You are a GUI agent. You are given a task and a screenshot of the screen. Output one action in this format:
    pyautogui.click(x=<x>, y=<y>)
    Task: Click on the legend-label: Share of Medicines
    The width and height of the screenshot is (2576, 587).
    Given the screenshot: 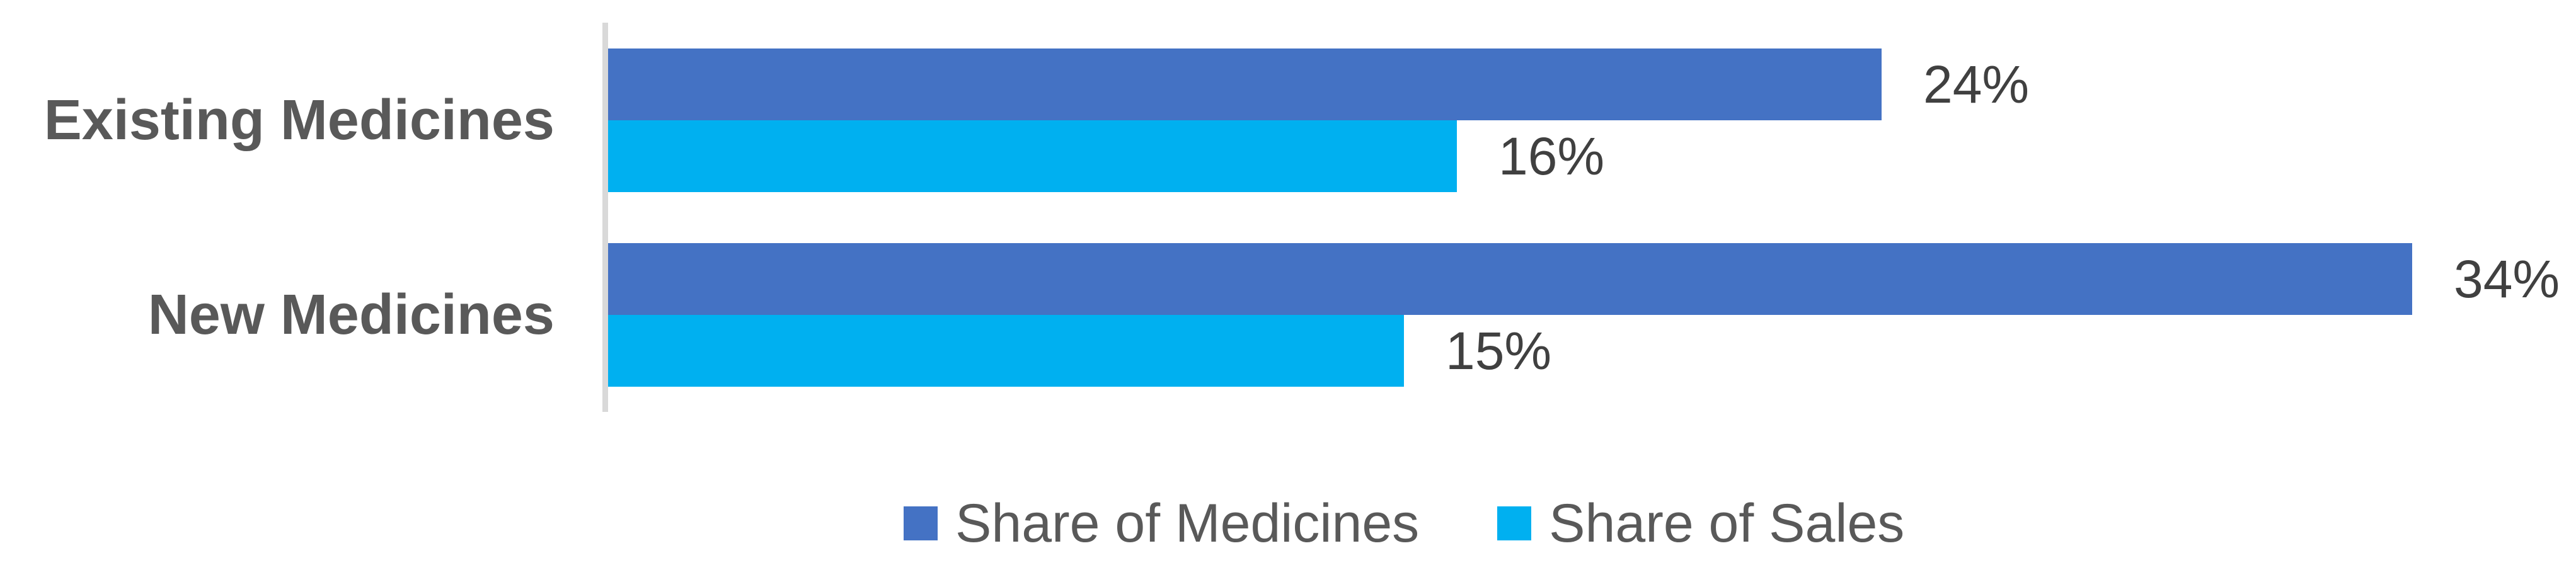 What is the action you would take?
    pyautogui.click(x=1187, y=523)
    